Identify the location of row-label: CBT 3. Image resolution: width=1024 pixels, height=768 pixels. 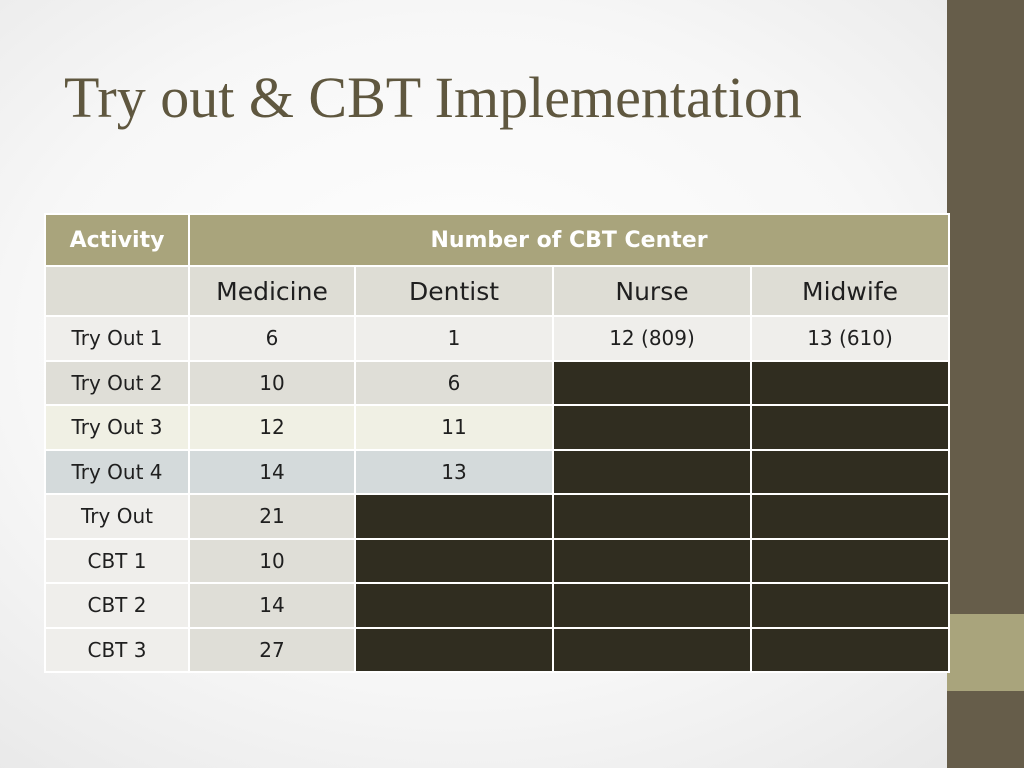
(117, 649).